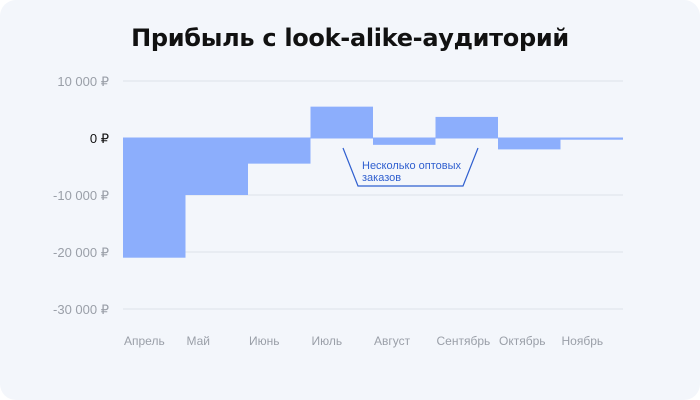 Image resolution: width=700 pixels, height=400 pixels. What do you see at coordinates (144, 341) in the screenshot?
I see `x-category-label: Апрель` at bounding box center [144, 341].